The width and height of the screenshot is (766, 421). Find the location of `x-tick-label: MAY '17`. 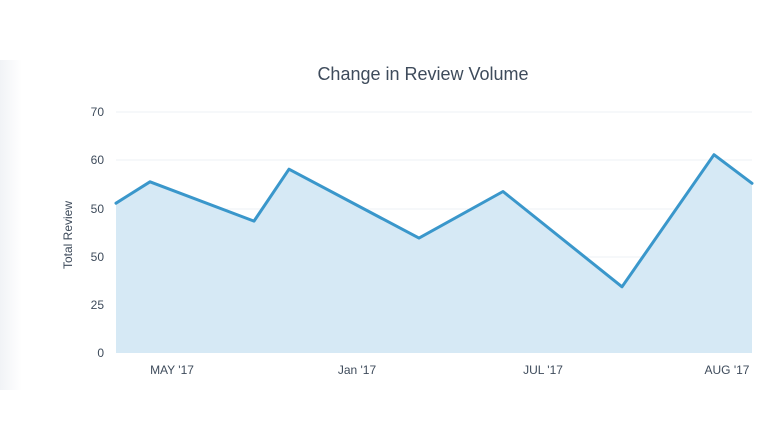

x-tick-label: MAY '17 is located at coordinates (172, 370).